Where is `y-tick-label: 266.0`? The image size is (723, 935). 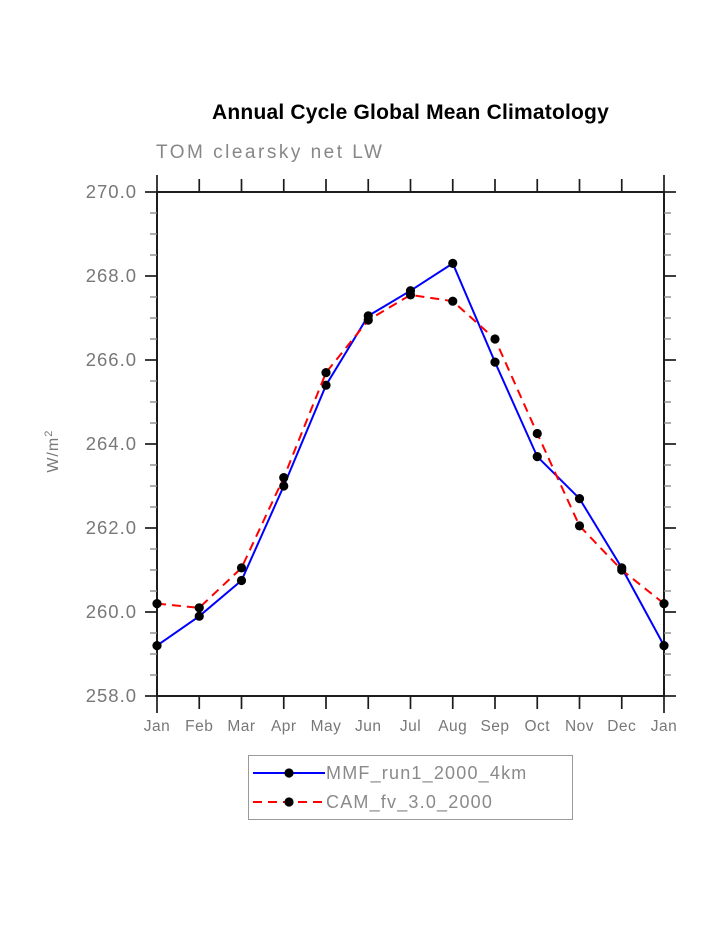
y-tick-label: 266.0 is located at coordinates (111, 359).